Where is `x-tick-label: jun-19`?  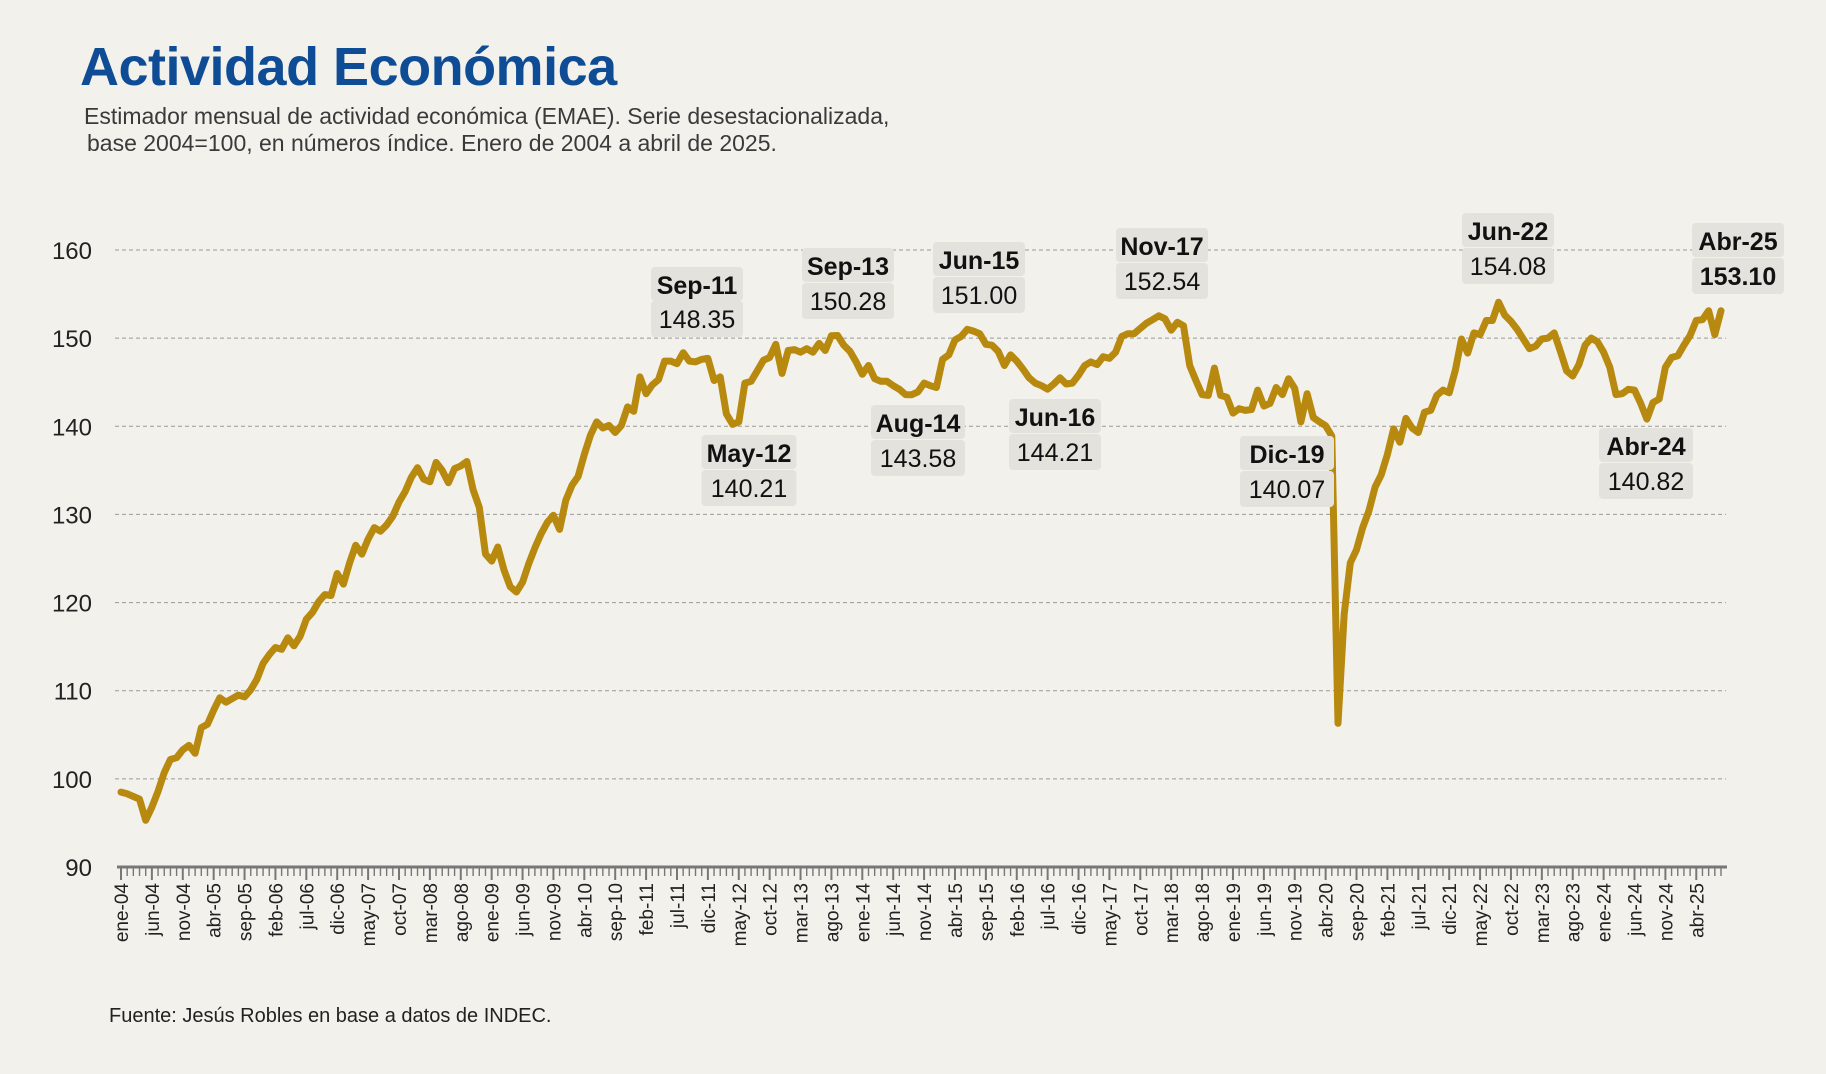
x-tick-label: jun-19 is located at coordinates (1265, 910).